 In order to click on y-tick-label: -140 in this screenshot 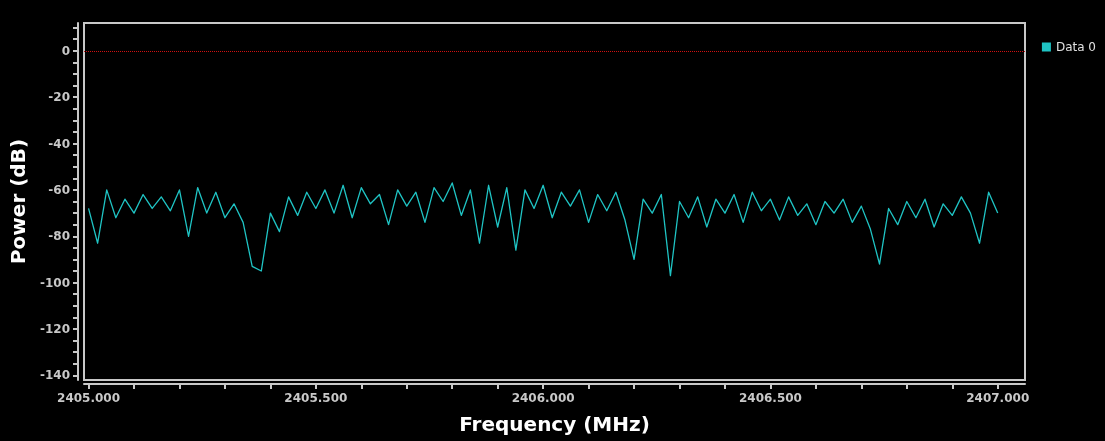, I will do `click(54, 375)`.